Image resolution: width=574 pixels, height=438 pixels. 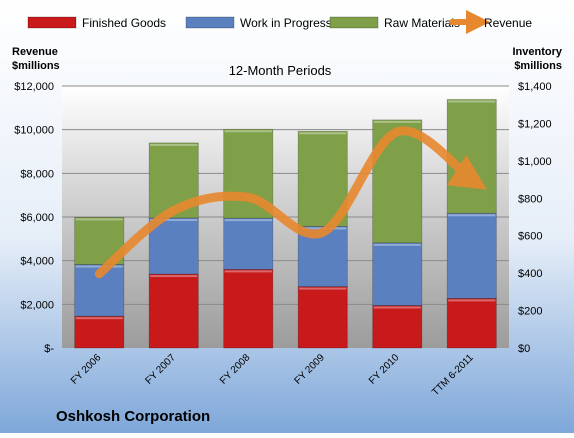 What do you see at coordinates (37, 218) in the screenshot?
I see `left-tick-label: $6,000` at bounding box center [37, 218].